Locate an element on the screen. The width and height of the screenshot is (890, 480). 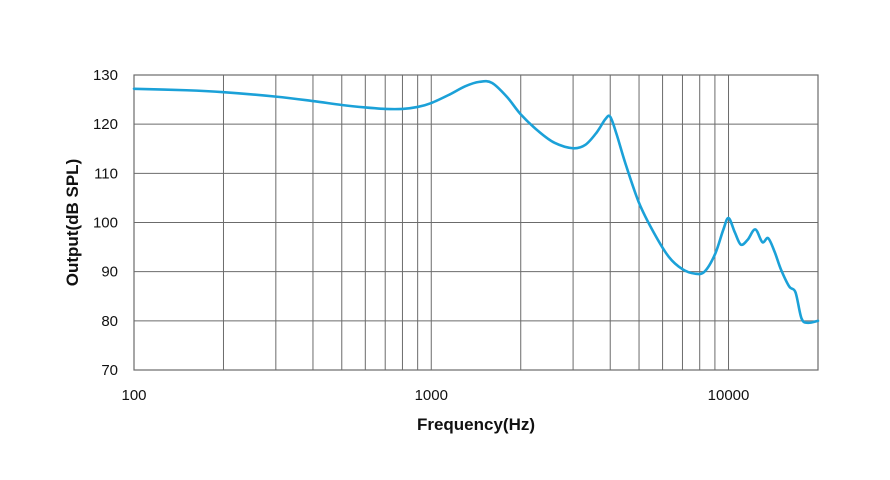
x-tick-label: 100 is located at coordinates (133, 395).